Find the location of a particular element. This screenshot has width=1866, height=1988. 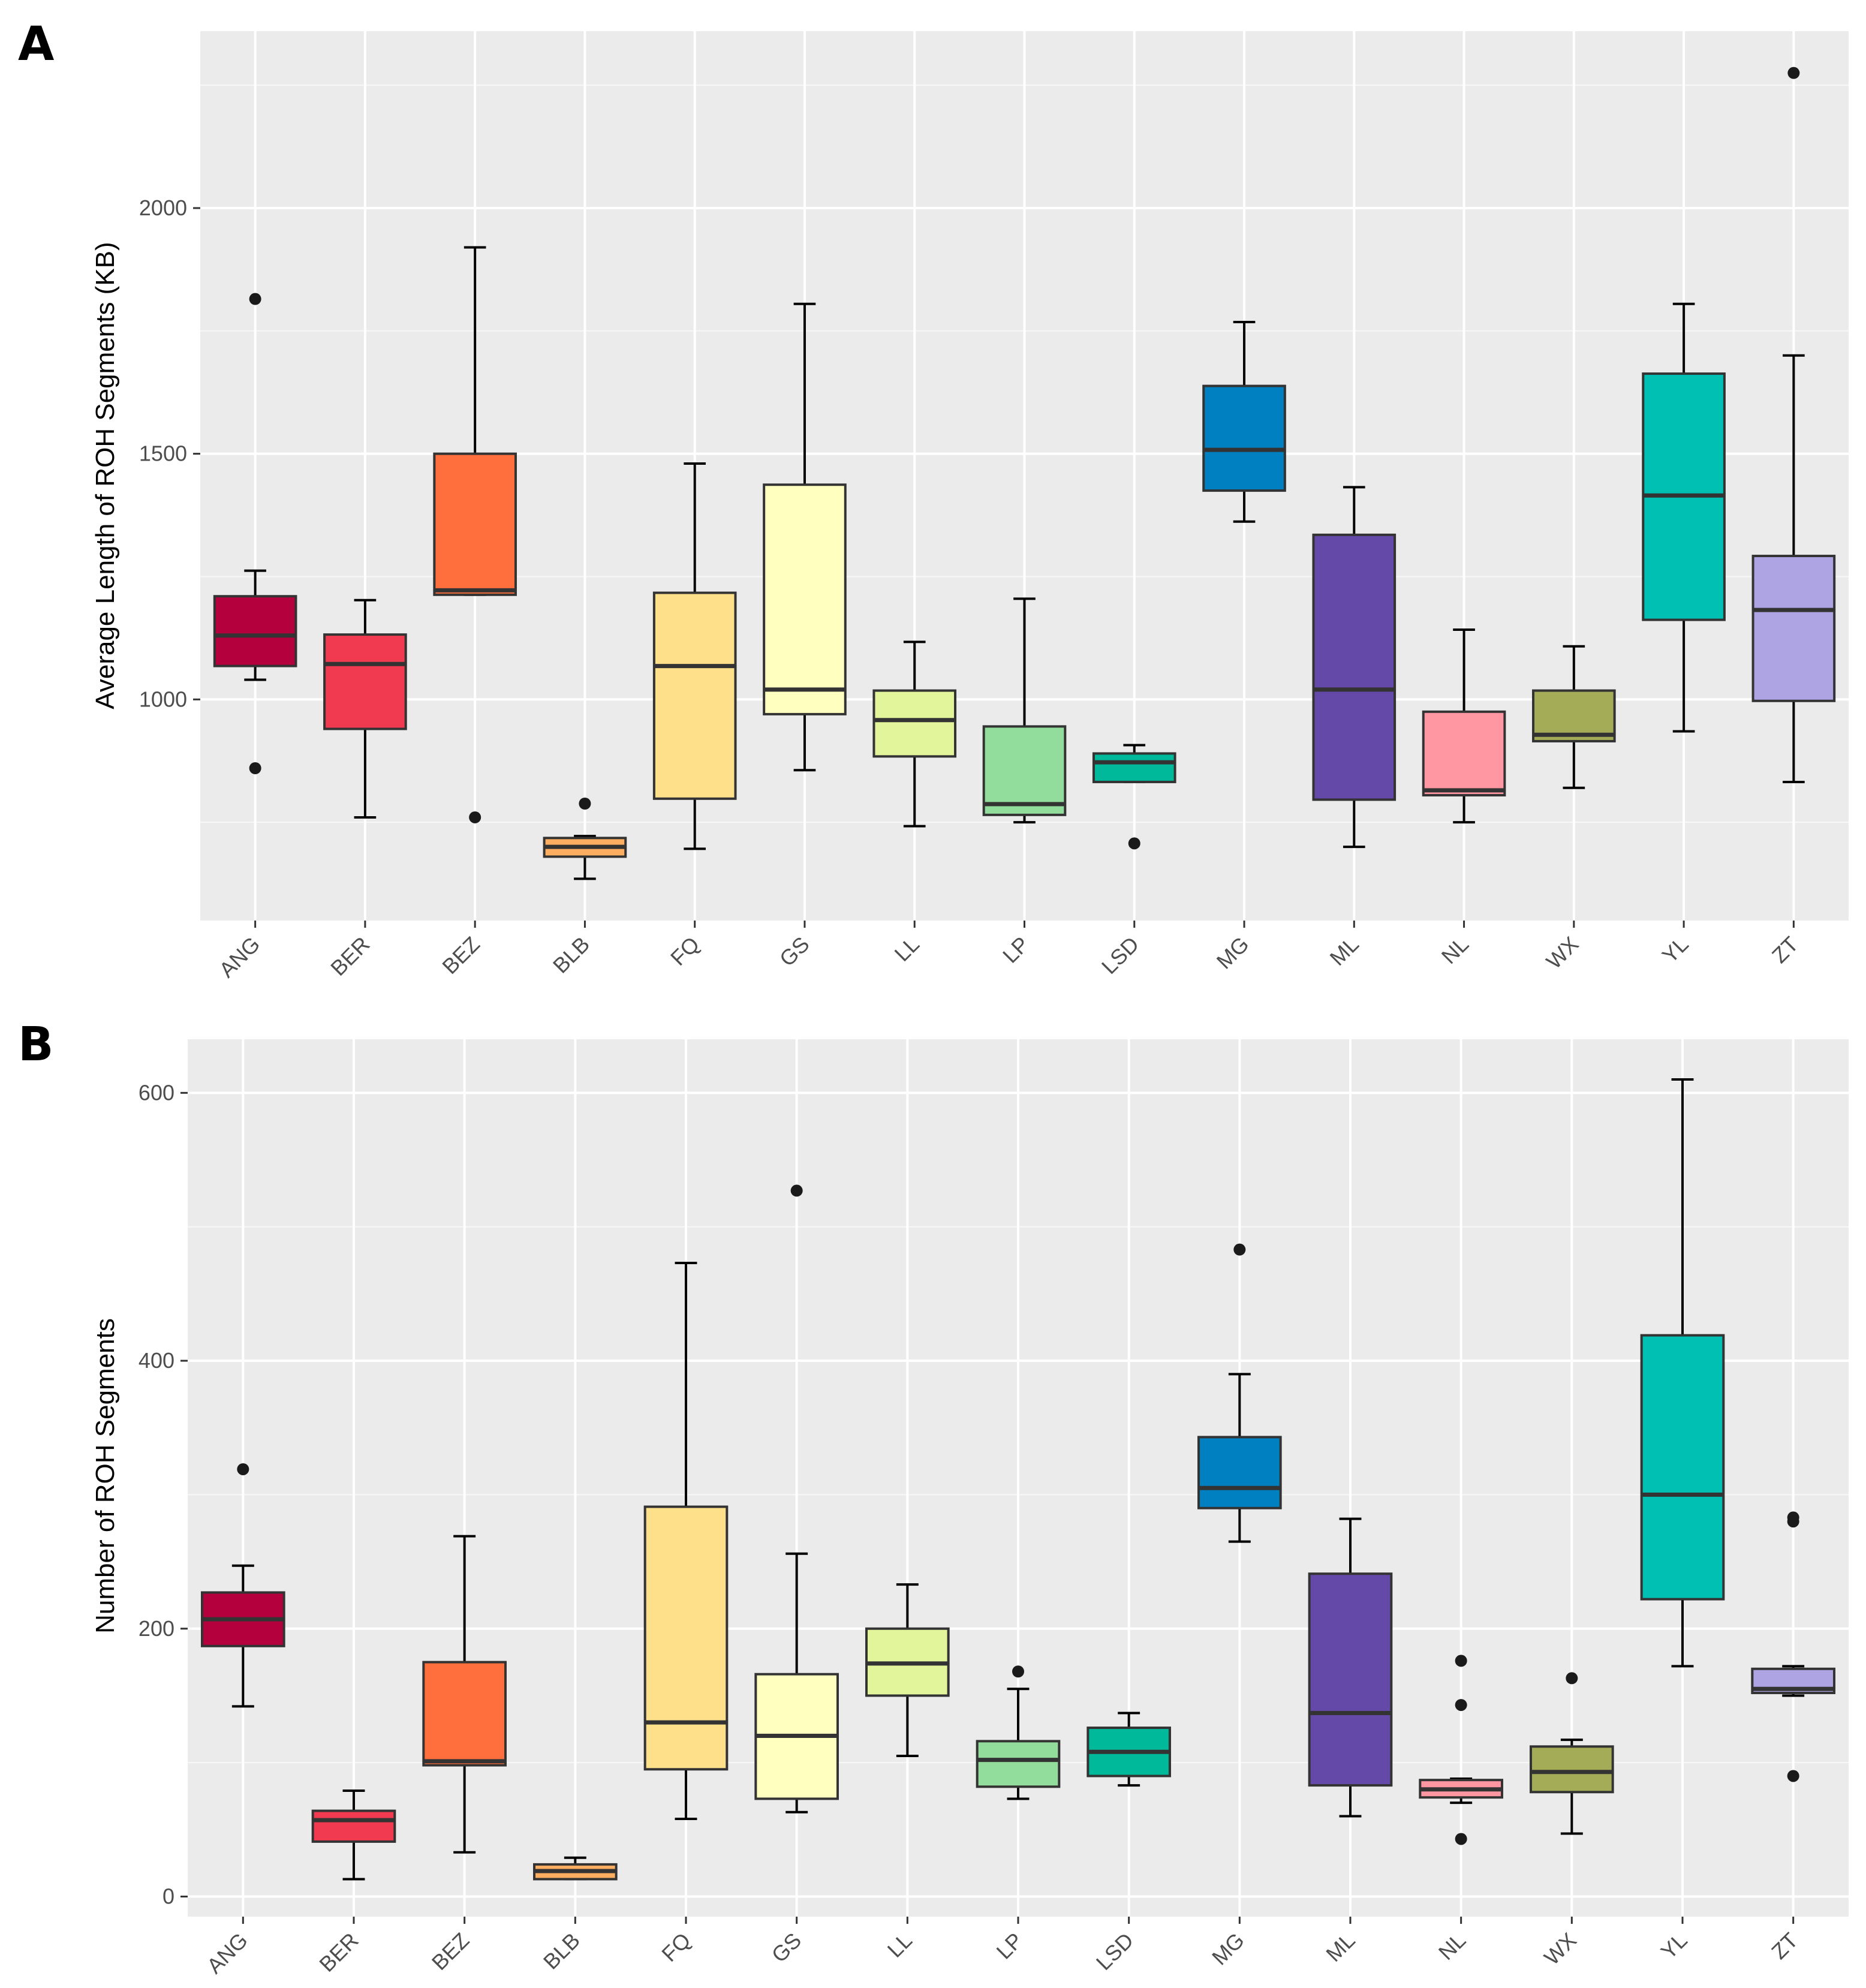

panel-b-x-tick-label-lsd: LSD is located at coordinates (1115, 1951).